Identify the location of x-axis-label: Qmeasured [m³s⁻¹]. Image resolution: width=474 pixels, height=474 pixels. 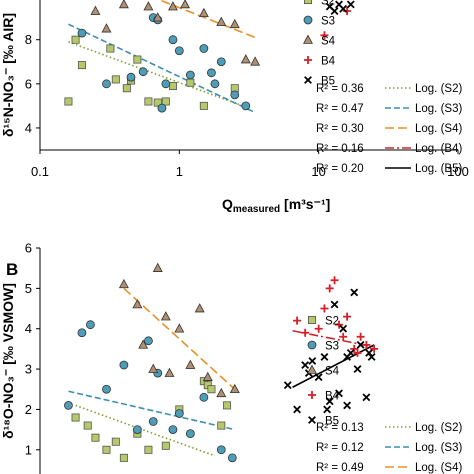
(276, 205).